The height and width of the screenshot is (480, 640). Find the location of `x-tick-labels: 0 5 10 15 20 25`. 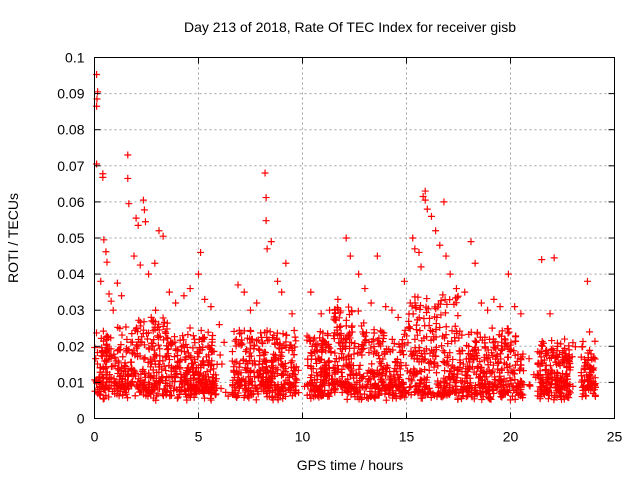

x-tick-labels: 0 5 10 15 20 25 is located at coordinates (357, 437).